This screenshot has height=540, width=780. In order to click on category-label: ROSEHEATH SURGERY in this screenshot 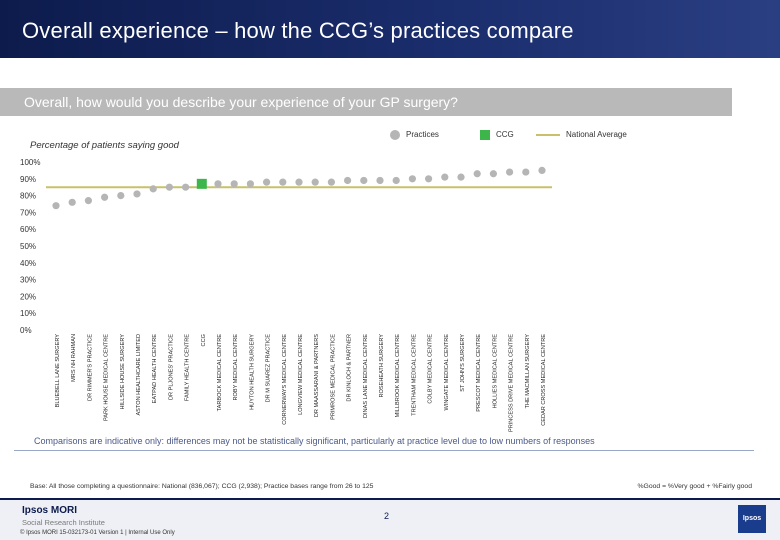, I will do `click(382, 366)`.